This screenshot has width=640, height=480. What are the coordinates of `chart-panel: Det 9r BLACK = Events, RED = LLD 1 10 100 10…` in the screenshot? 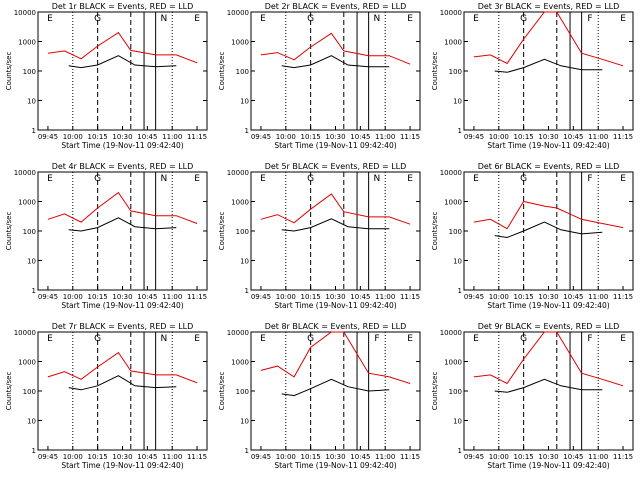 It's located at (532, 396).